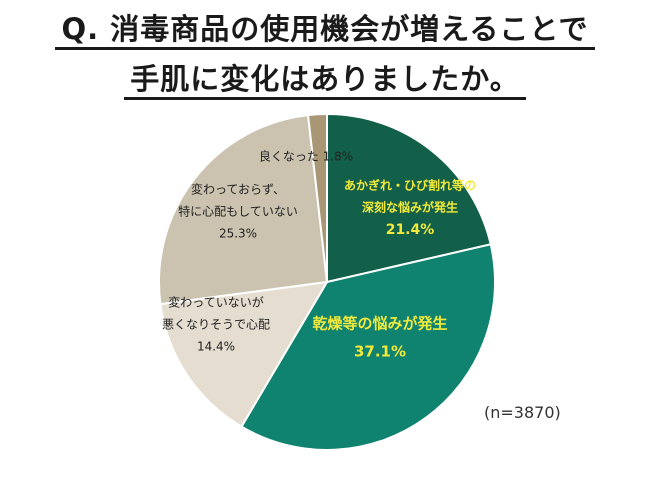  What do you see at coordinates (522, 412) in the screenshot?
I see `sample-size-note: (n=3870)` at bounding box center [522, 412].